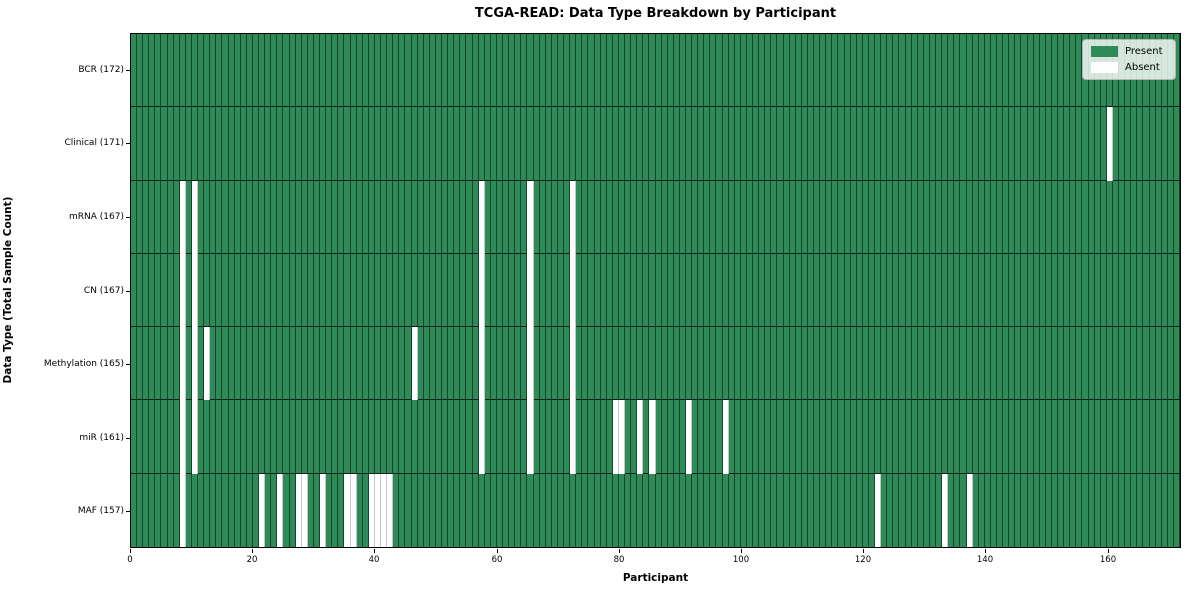  What do you see at coordinates (1142, 67) in the screenshot?
I see `legend-label-absent: Absent` at bounding box center [1142, 67].